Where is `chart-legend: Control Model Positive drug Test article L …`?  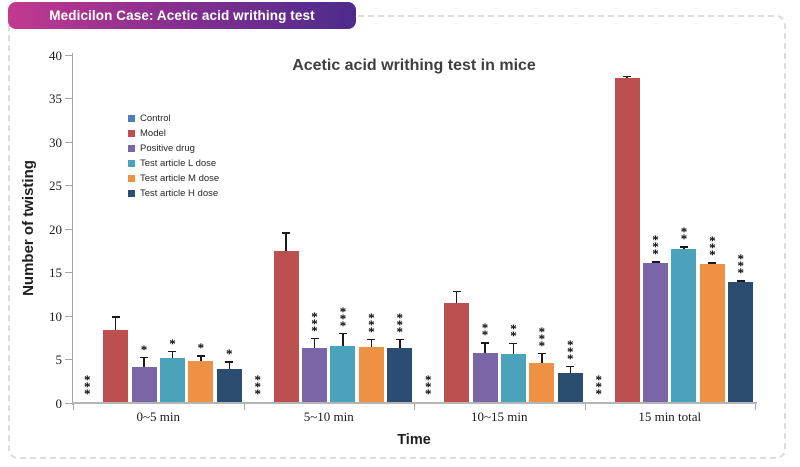
chart-legend: Control Model Positive drug Test article L … is located at coordinates (173, 156).